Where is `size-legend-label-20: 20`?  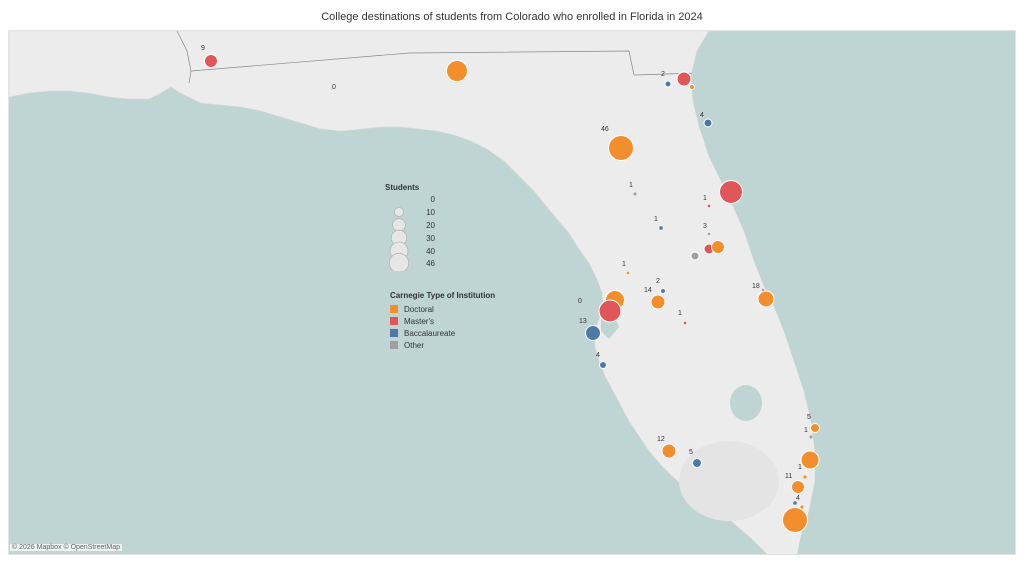
size-legend-label-20: 20 is located at coordinates (430, 225).